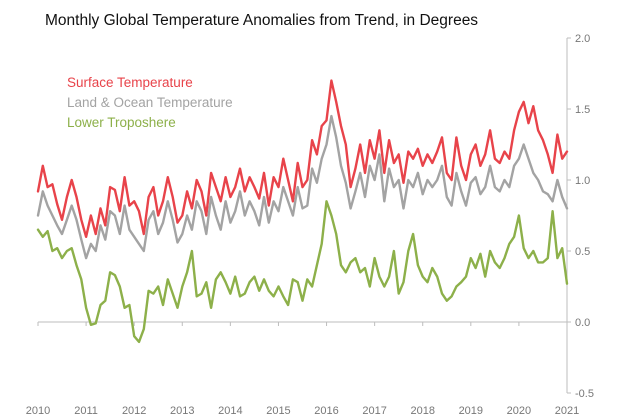  I want to click on x-tick-label: 2014, so click(230, 411).